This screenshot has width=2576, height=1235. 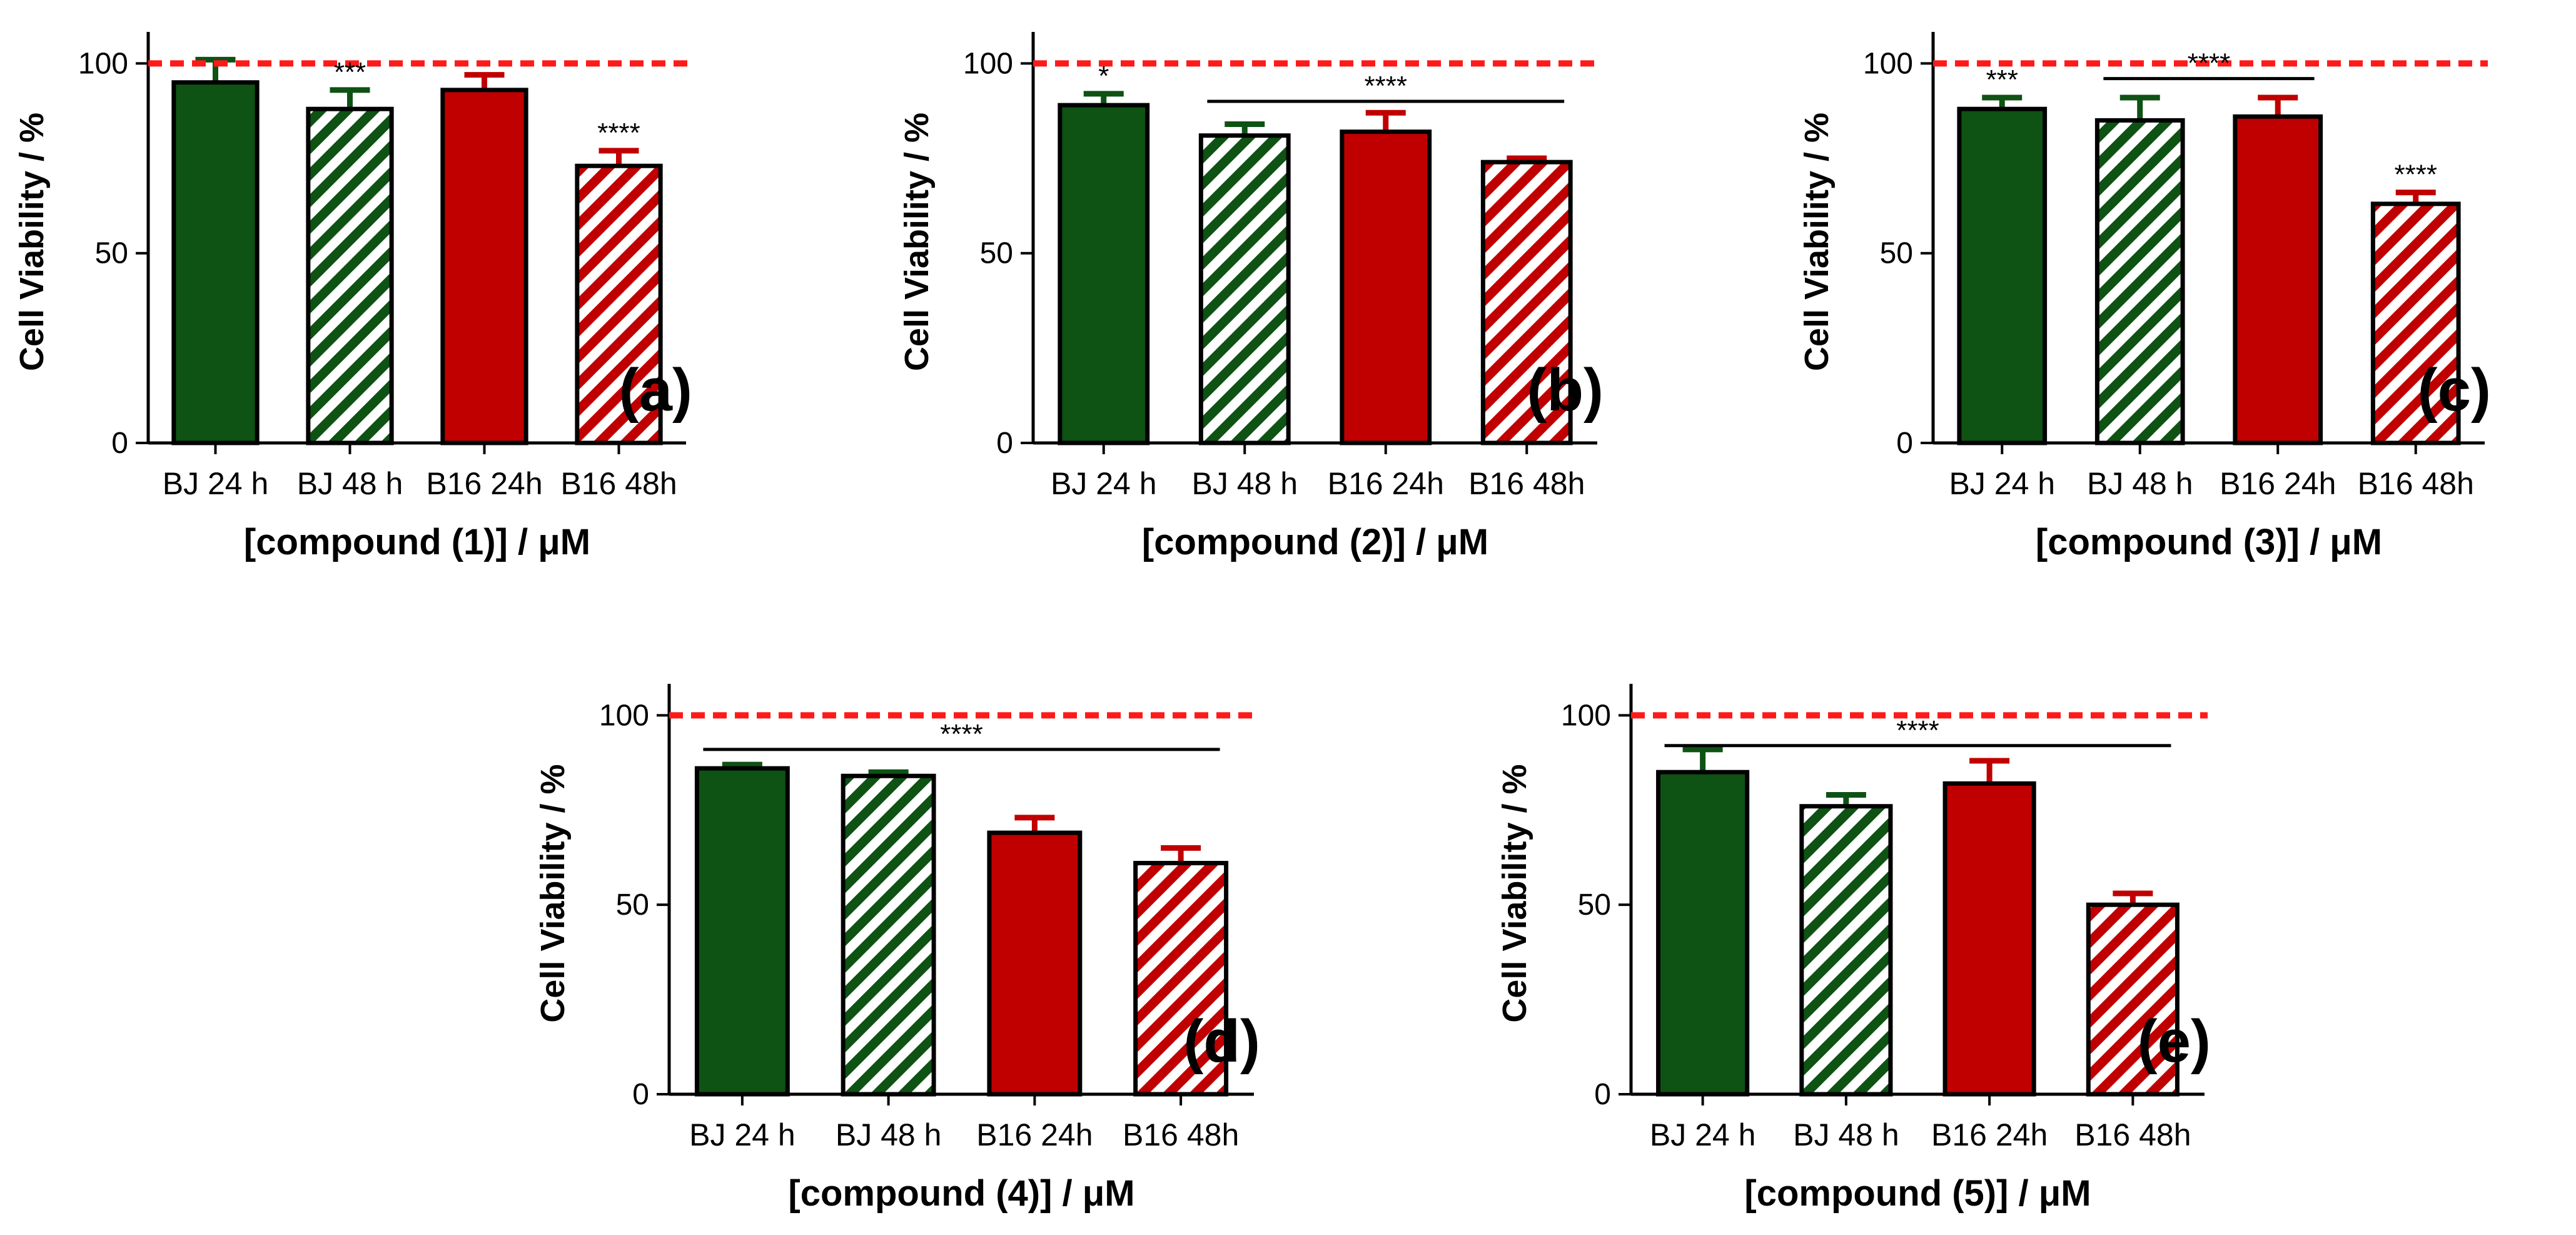 I want to click on panel-label: (c), so click(x=2454, y=390).